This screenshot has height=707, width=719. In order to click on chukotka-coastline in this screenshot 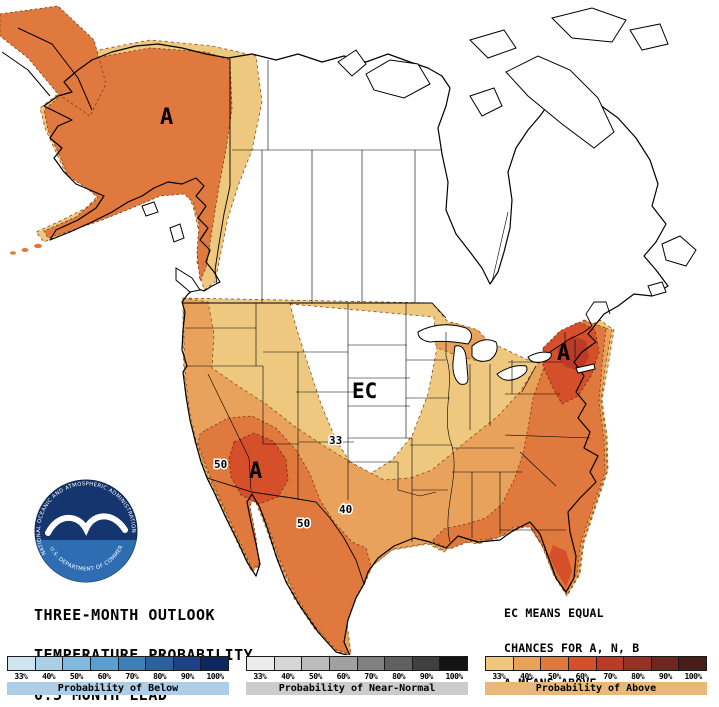, I will do `click(47, 69)`.